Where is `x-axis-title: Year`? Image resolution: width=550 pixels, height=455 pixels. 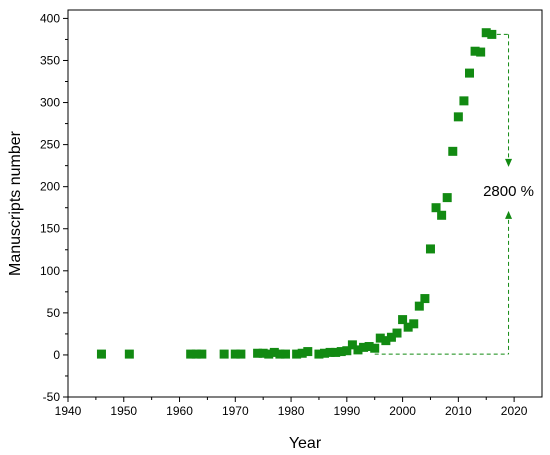
x-axis-title: Year is located at coordinates (305, 443).